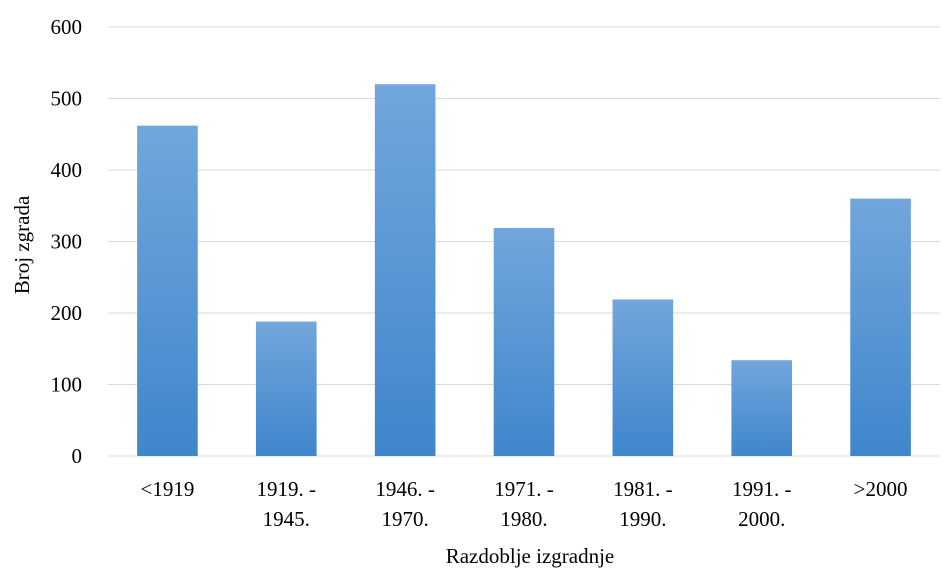 Image resolution: width=943 pixels, height=569 pixels. Describe the element at coordinates (67, 99) in the screenshot. I see `y-tick-label: 500` at that location.